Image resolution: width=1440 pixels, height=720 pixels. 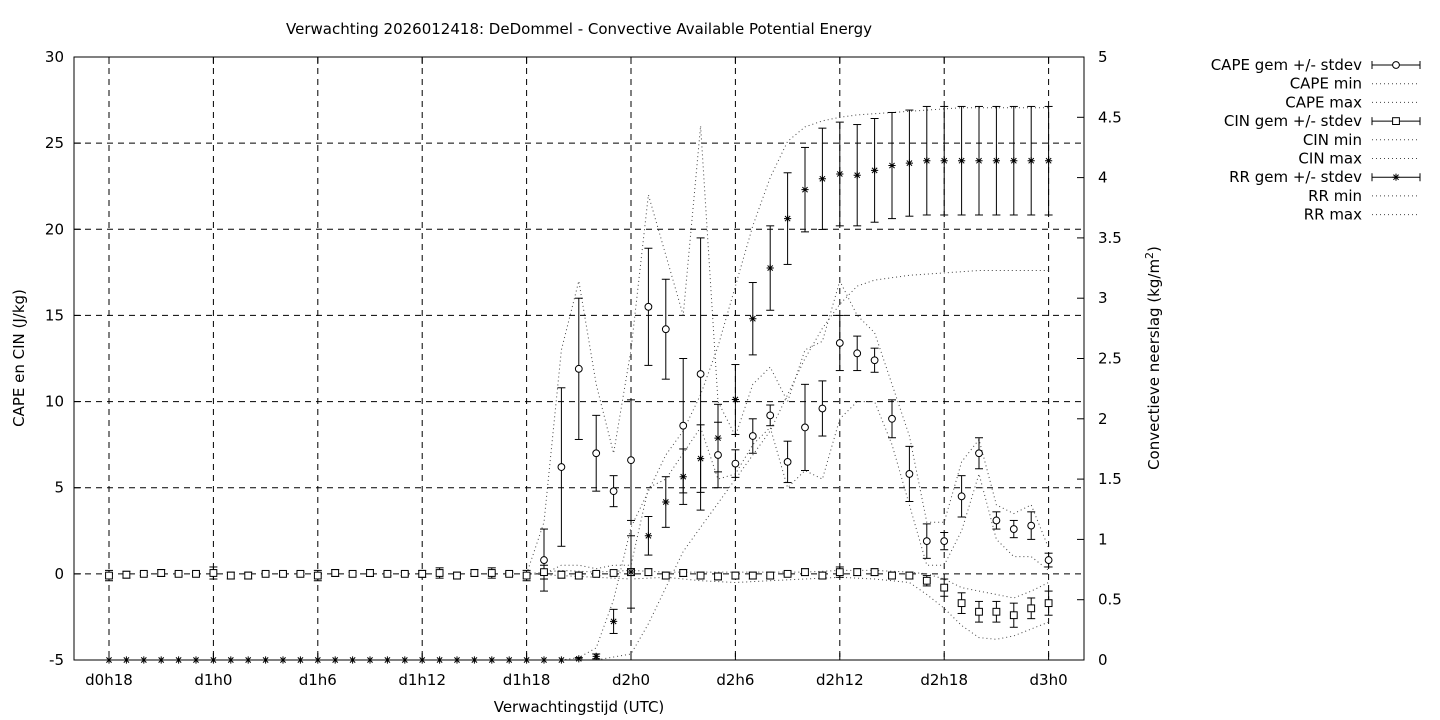 What do you see at coordinates (944, 680) in the screenshot?
I see `x-tick-label: d2h18` at bounding box center [944, 680].